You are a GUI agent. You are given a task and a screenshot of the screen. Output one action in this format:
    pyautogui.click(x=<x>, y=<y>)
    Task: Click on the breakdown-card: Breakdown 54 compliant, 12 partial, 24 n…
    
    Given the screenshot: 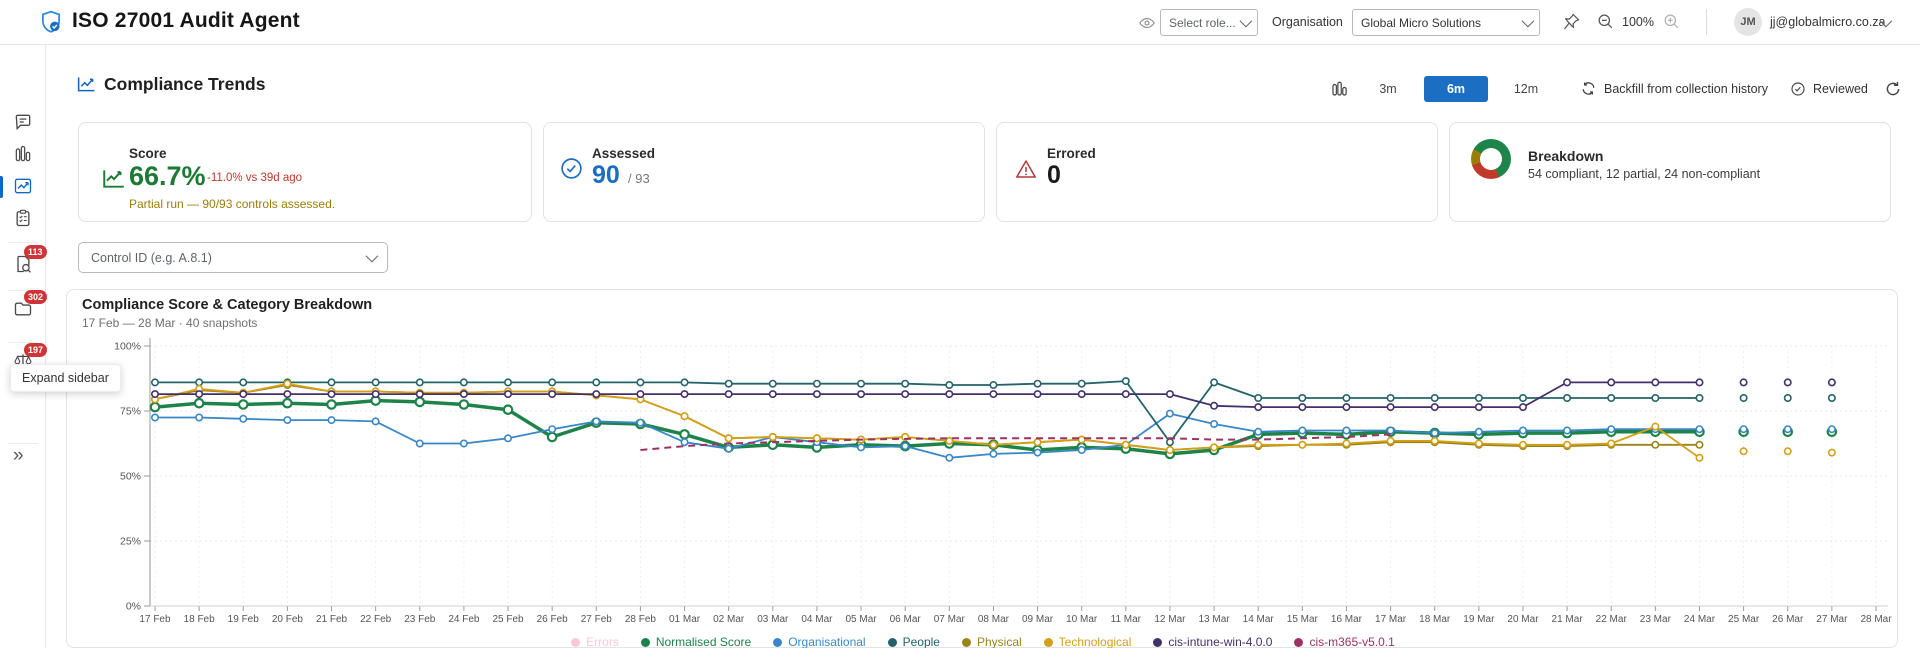 What is the action you would take?
    pyautogui.click(x=1670, y=172)
    